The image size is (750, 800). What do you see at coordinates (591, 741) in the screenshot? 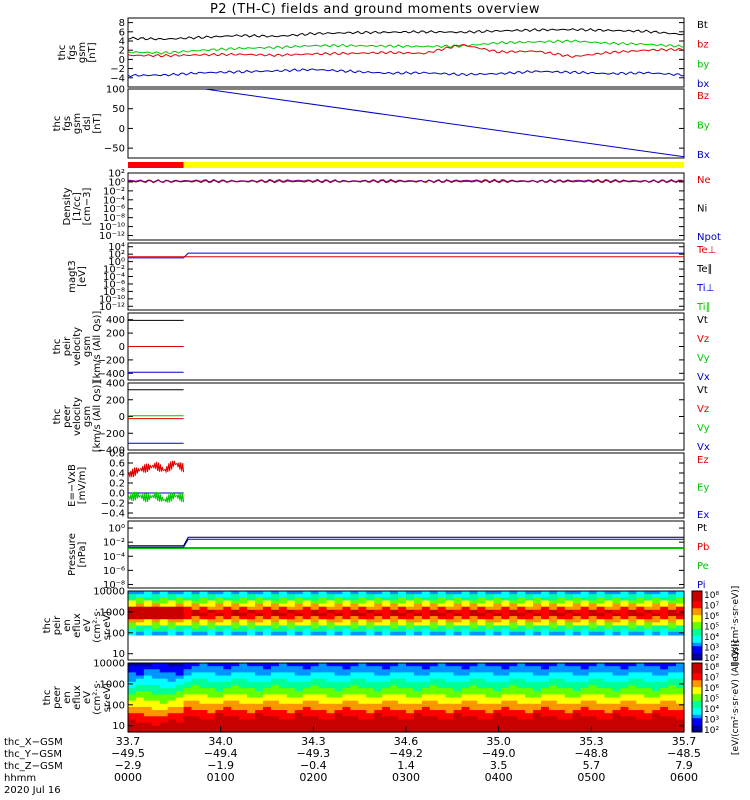
I see `x-tick-label-x: 35.3` at bounding box center [591, 741].